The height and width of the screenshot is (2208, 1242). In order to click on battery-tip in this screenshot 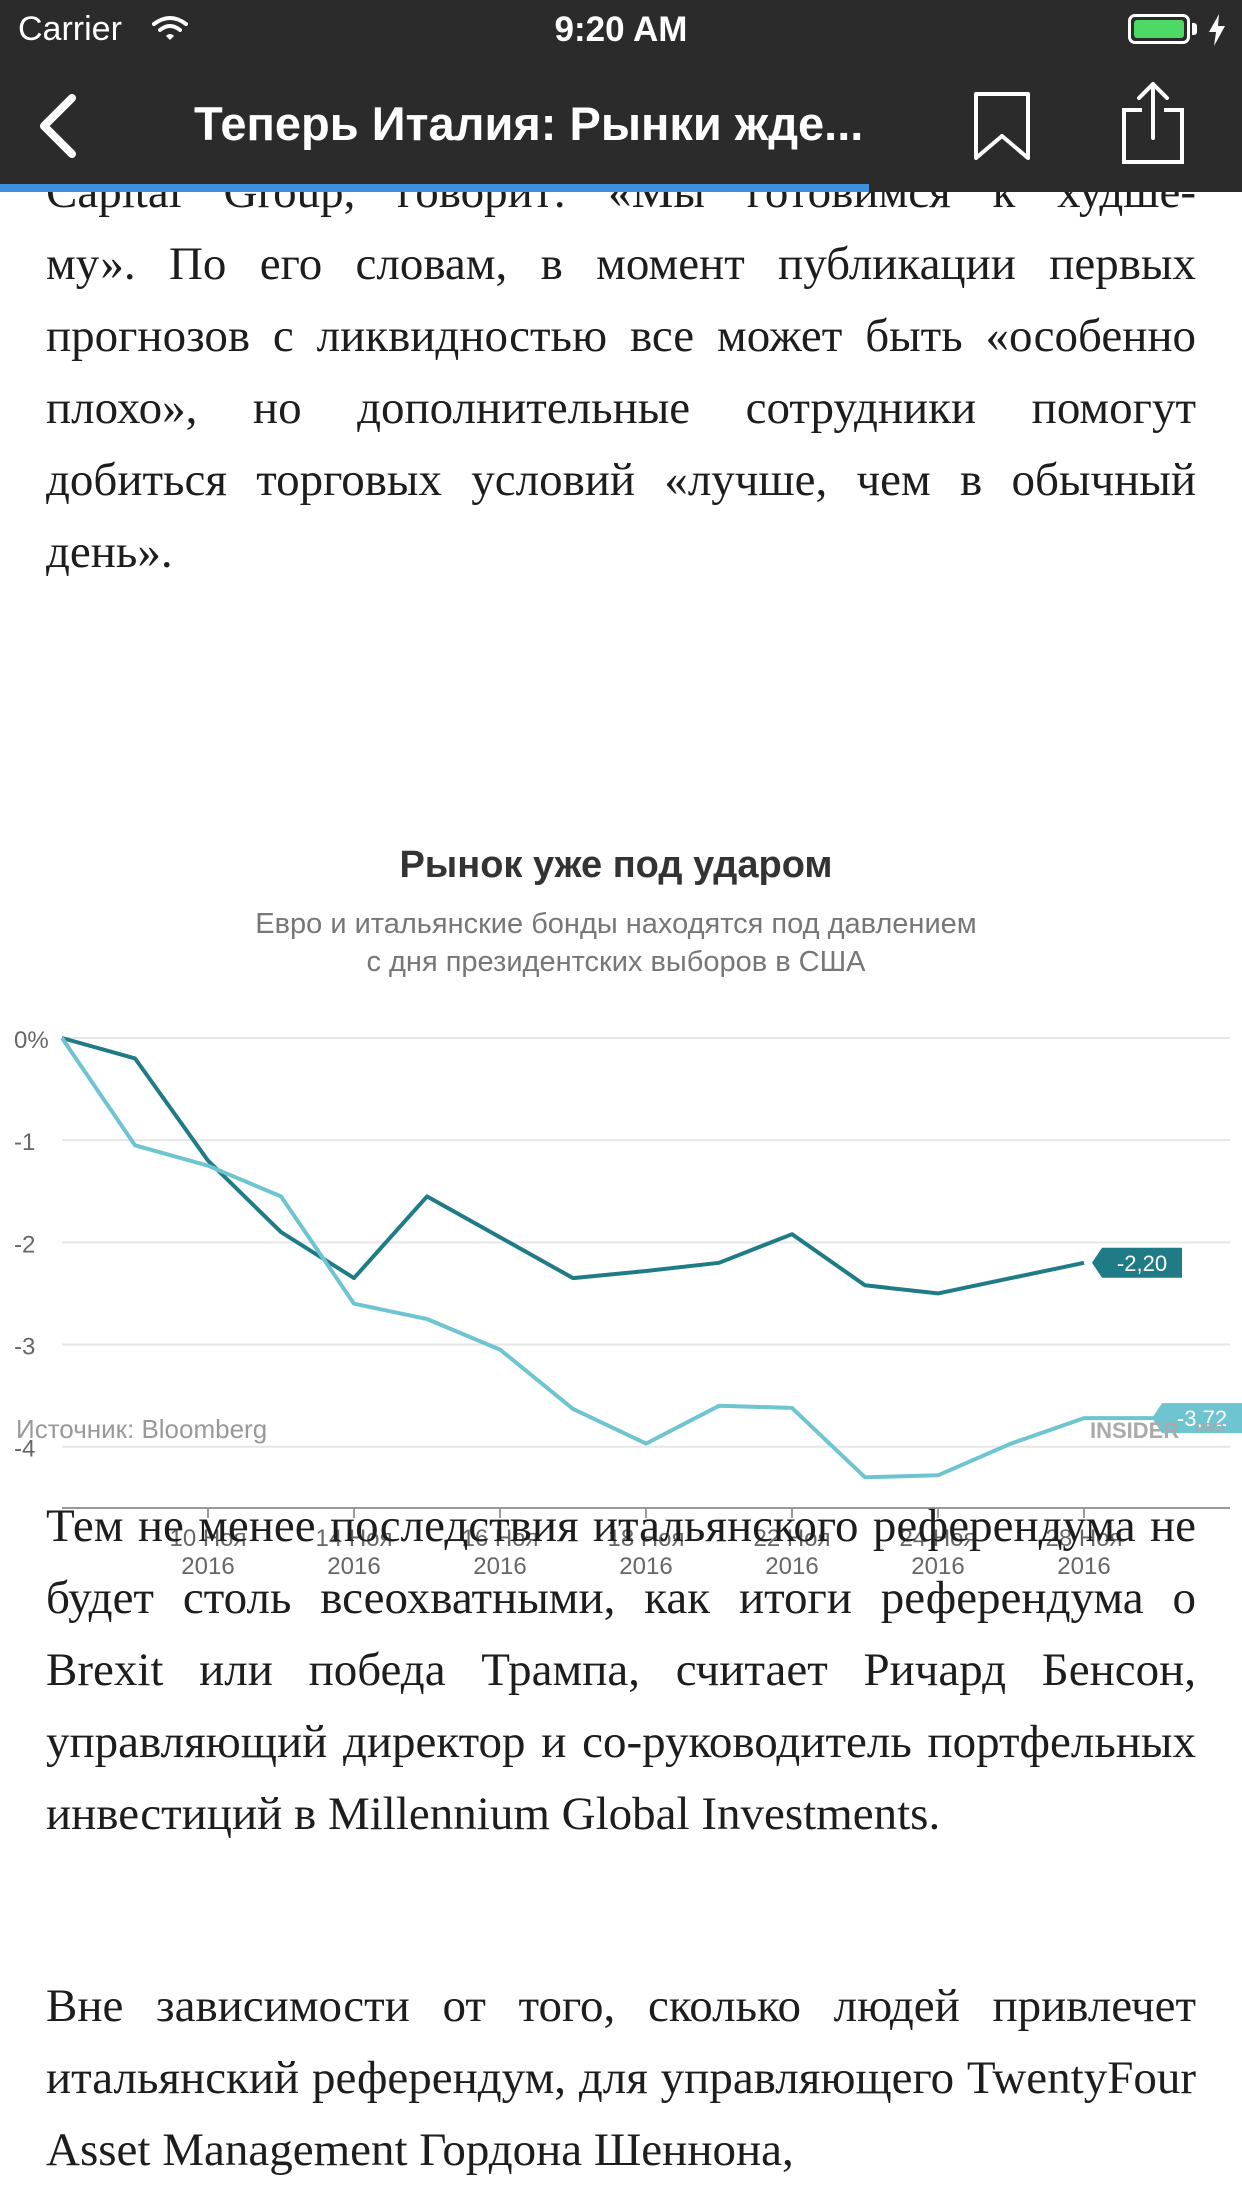, I will do `click(1194, 29)`.